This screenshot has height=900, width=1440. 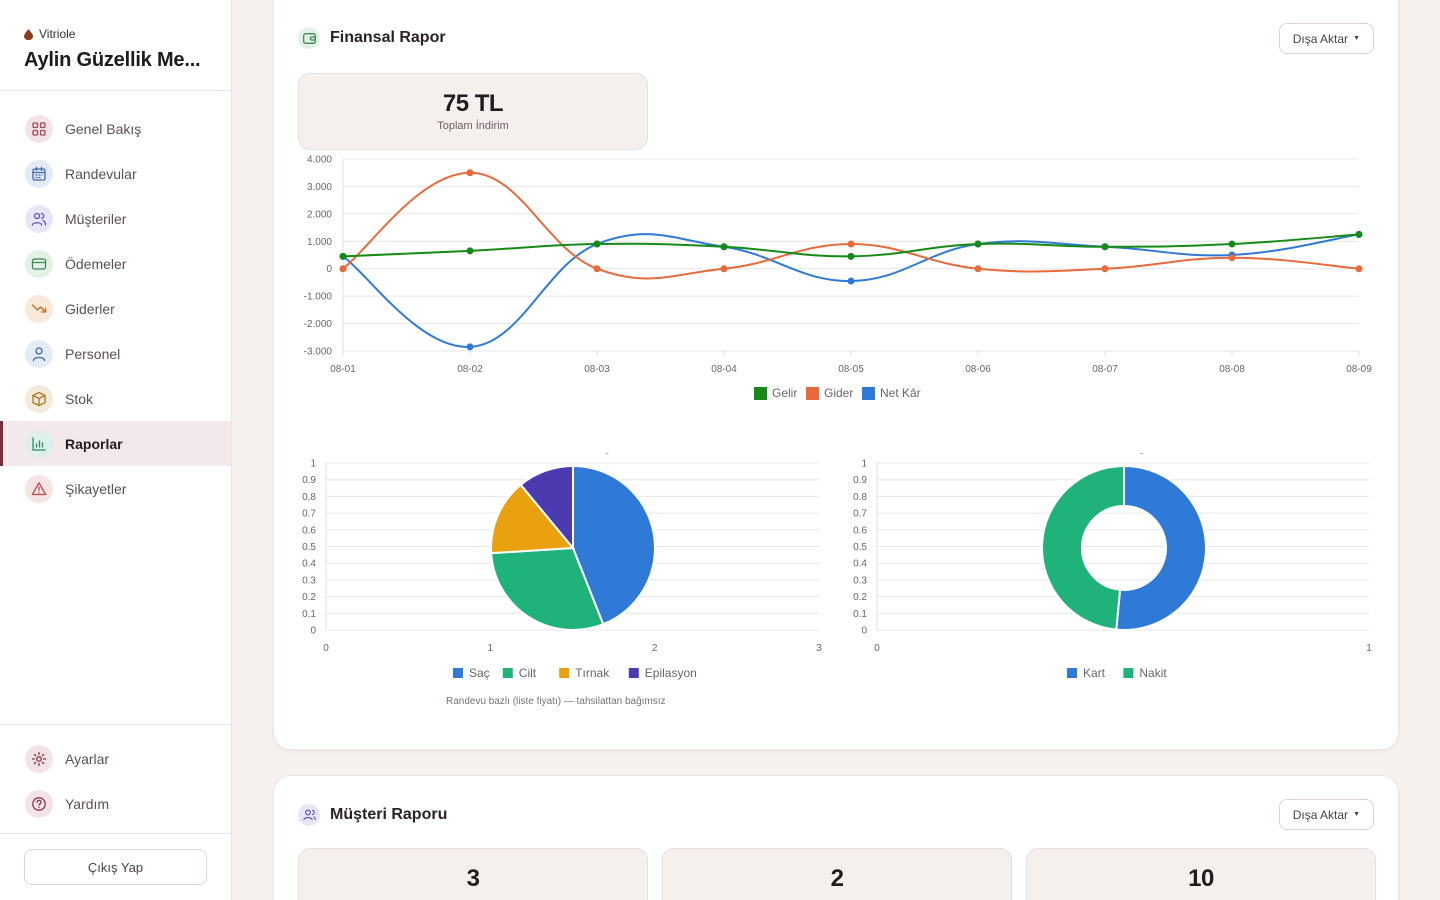 What do you see at coordinates (101, 173) in the screenshot?
I see `sidebar-item-label: Randevular` at bounding box center [101, 173].